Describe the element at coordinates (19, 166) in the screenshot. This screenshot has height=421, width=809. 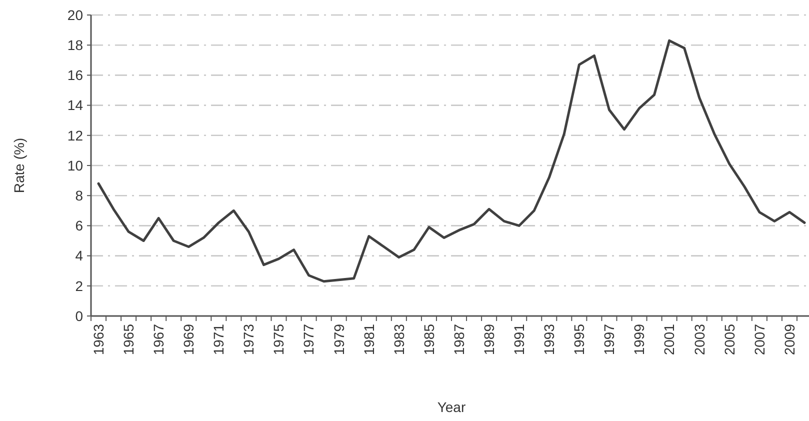
I see `y-axis-title: Rate (%)` at that location.